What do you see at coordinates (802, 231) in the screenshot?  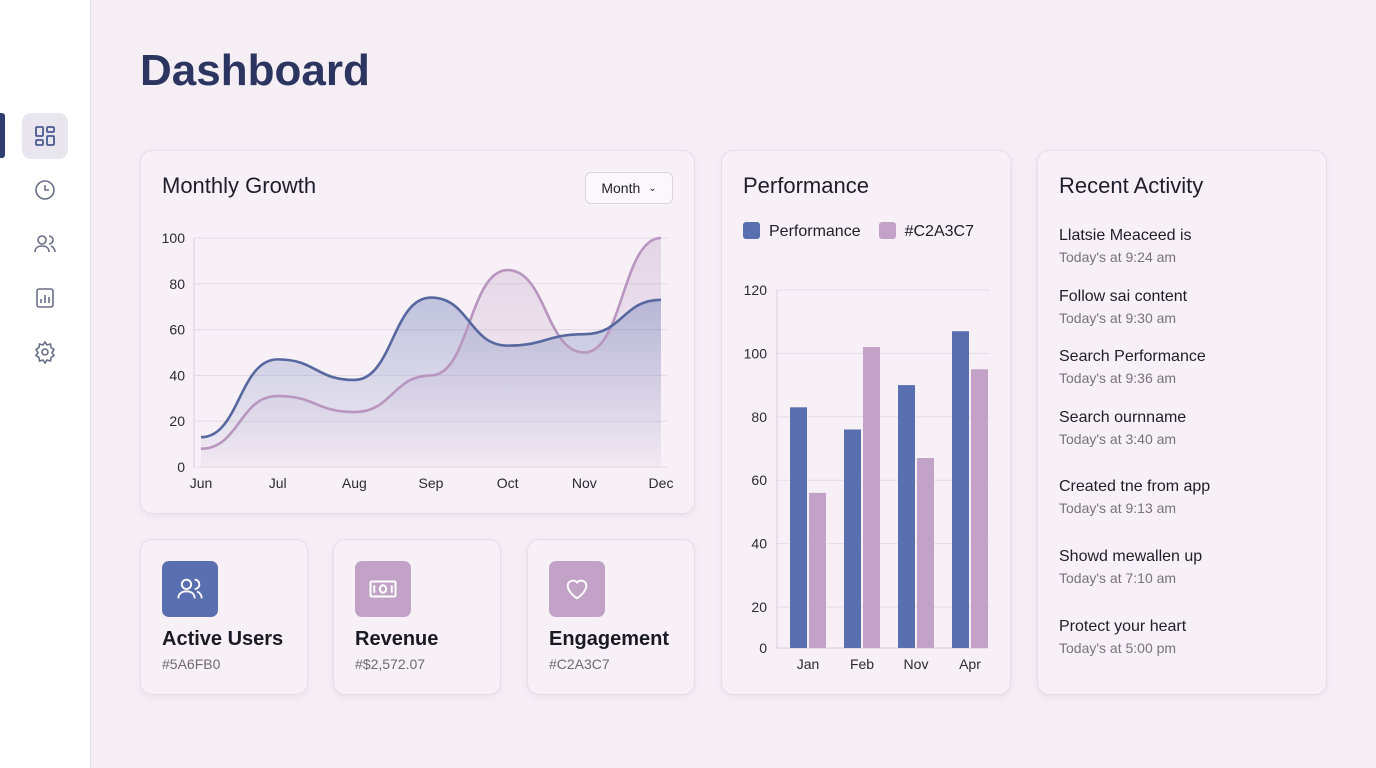 I see `legend-item: Performance` at bounding box center [802, 231].